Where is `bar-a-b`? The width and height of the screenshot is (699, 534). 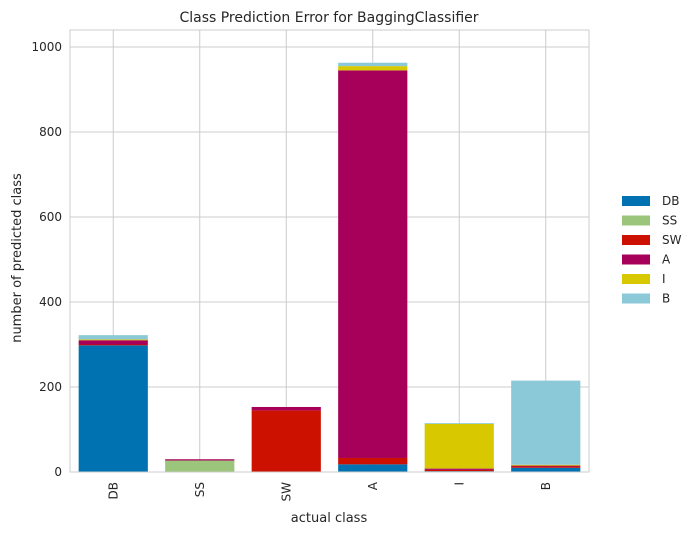
bar-a-b is located at coordinates (373, 64).